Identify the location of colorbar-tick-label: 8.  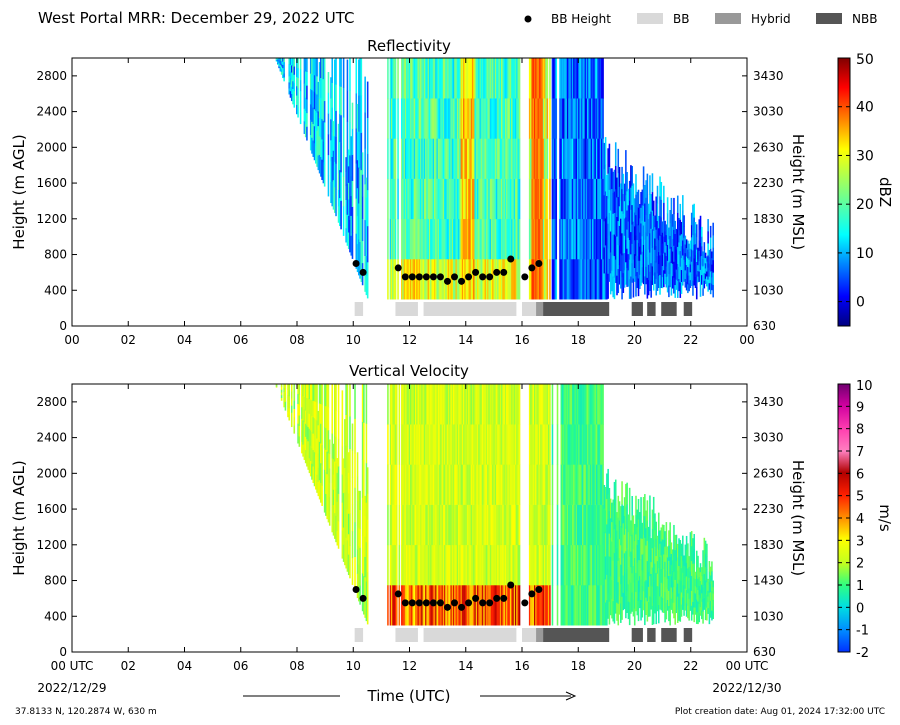
(860, 430).